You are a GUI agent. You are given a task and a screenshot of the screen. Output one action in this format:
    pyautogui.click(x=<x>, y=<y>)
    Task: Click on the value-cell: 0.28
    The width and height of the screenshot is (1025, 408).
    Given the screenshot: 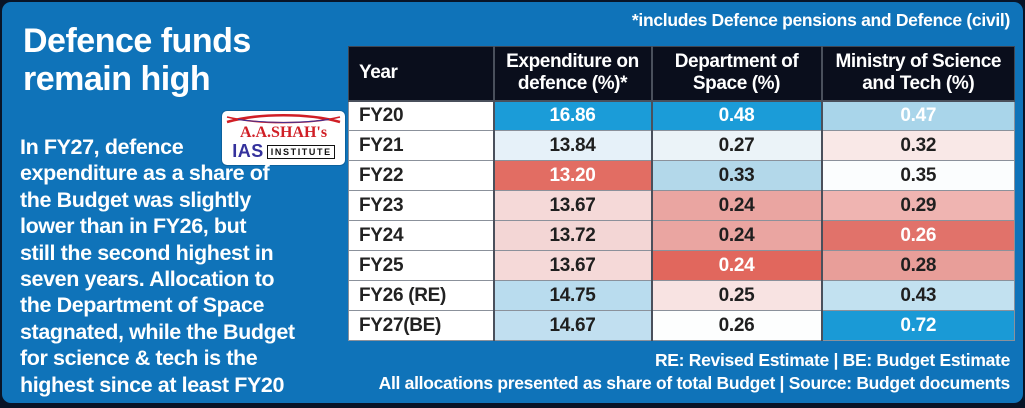 What is the action you would take?
    pyautogui.click(x=917, y=265)
    